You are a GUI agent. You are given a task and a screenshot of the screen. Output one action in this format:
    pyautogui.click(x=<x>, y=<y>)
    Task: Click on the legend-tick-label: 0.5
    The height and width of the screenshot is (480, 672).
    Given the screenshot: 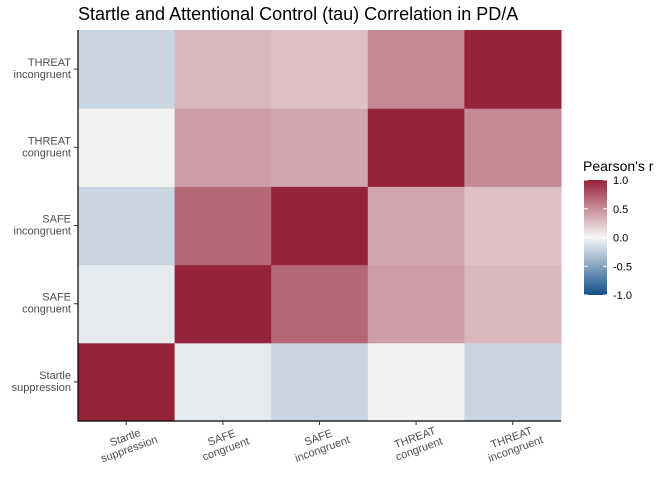 What is the action you would take?
    pyautogui.click(x=620, y=210)
    